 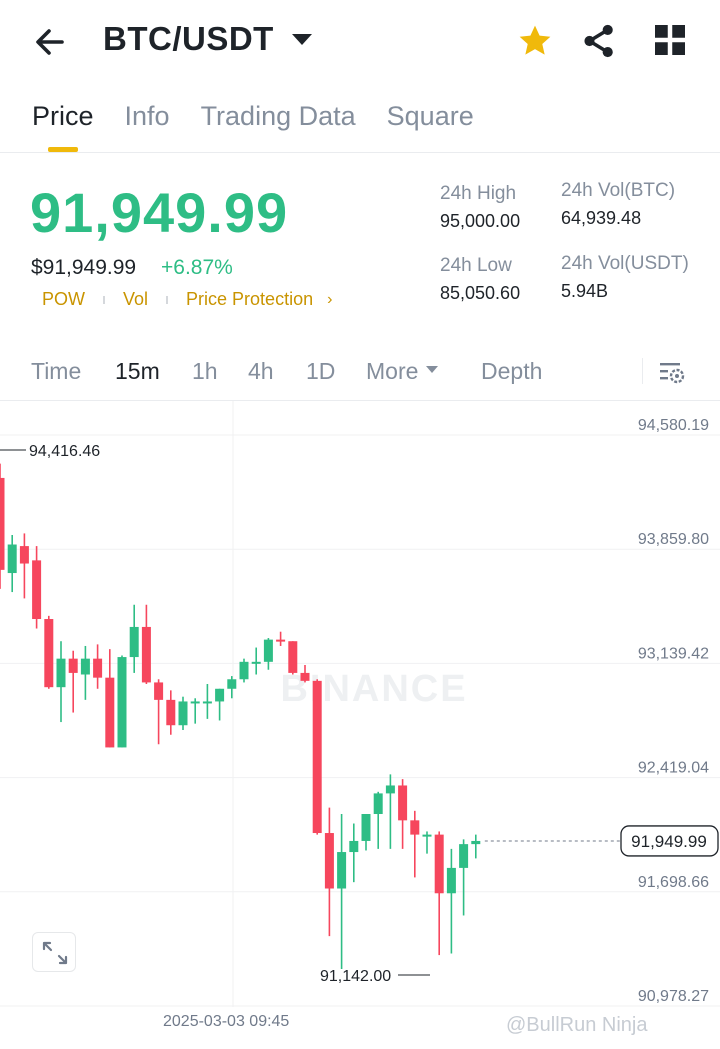 What do you see at coordinates (197, 267) in the screenshot?
I see `change-percent: +6.87%` at bounding box center [197, 267].